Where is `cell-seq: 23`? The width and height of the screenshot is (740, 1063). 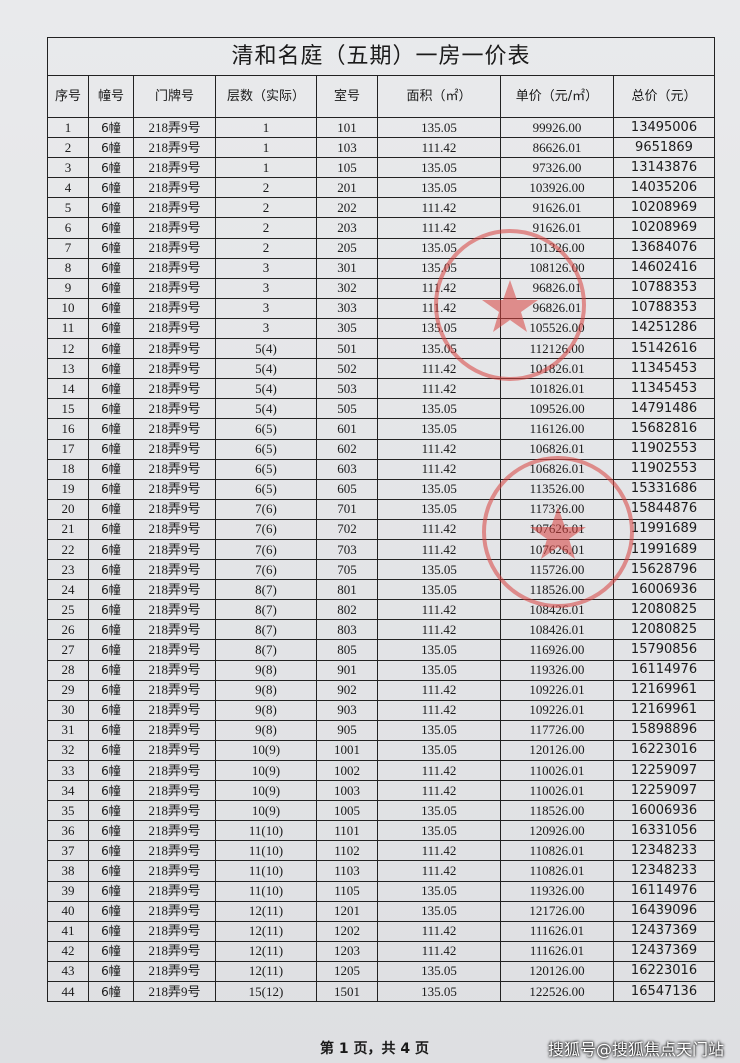 cell-seq: 23 is located at coordinates (68, 570).